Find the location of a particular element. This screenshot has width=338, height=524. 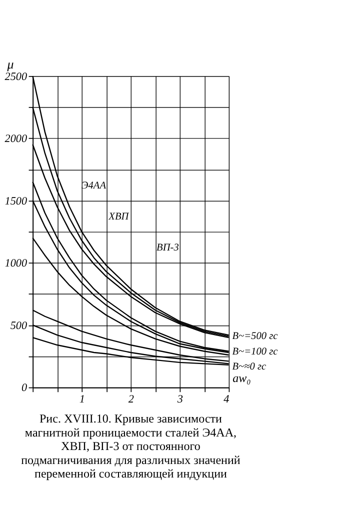

x-tick-label: 2 is located at coordinates (131, 399).